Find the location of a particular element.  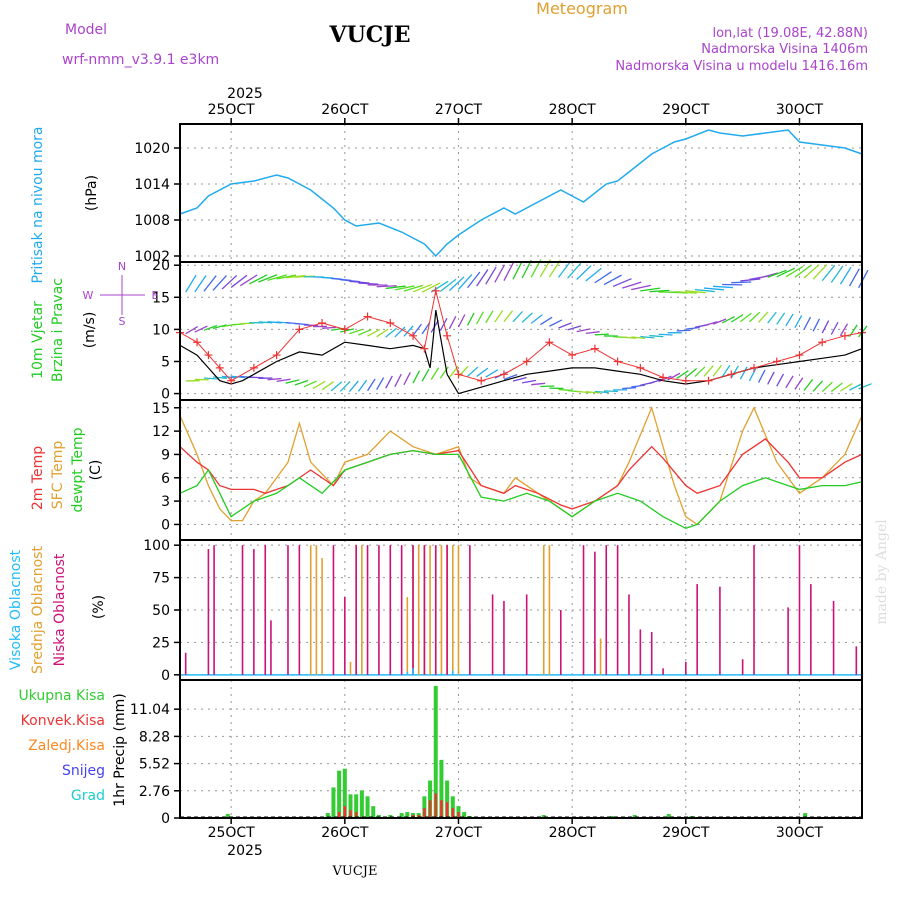

model-elevation-label: Nadmorska Visina u modelu 1416.16m is located at coordinates (741, 66).